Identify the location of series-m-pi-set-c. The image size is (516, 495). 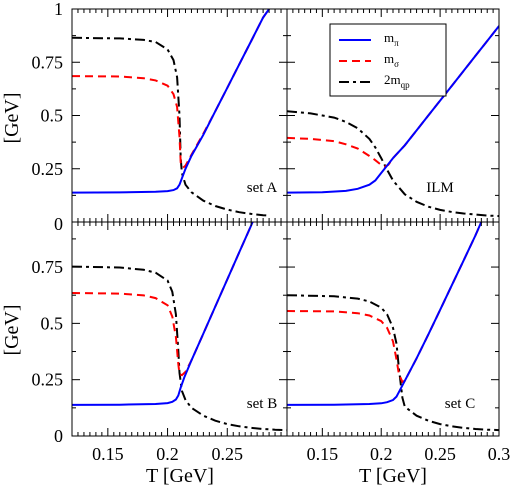
(385, 314).